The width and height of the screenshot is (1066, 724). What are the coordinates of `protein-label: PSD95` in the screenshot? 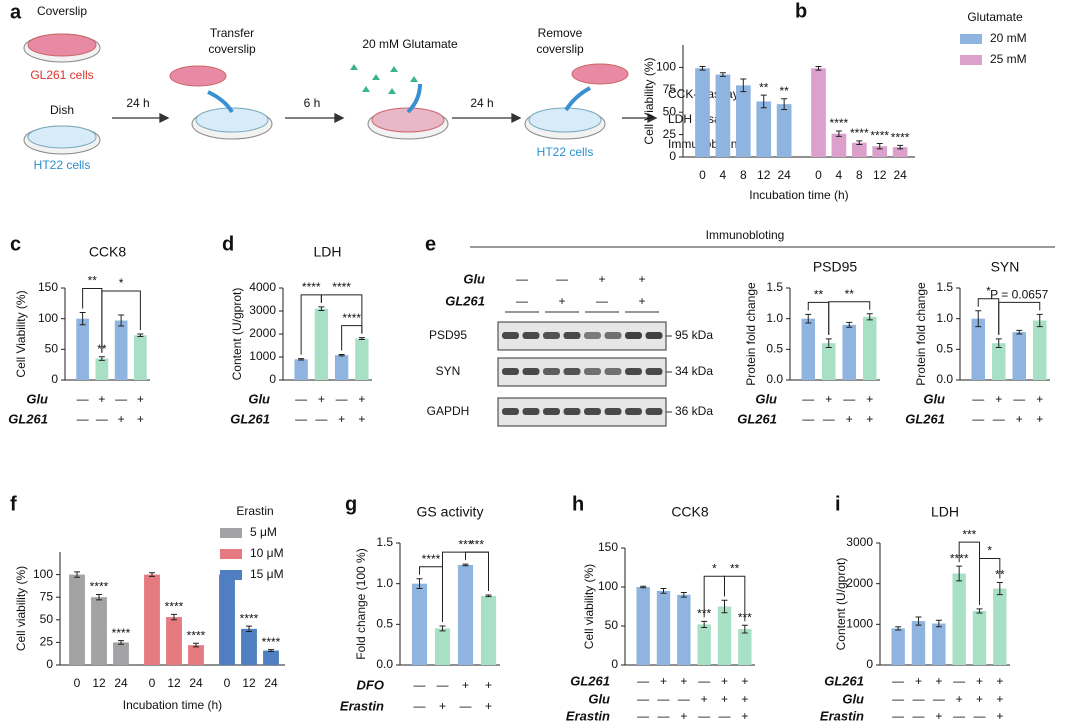 It's located at (448, 335).